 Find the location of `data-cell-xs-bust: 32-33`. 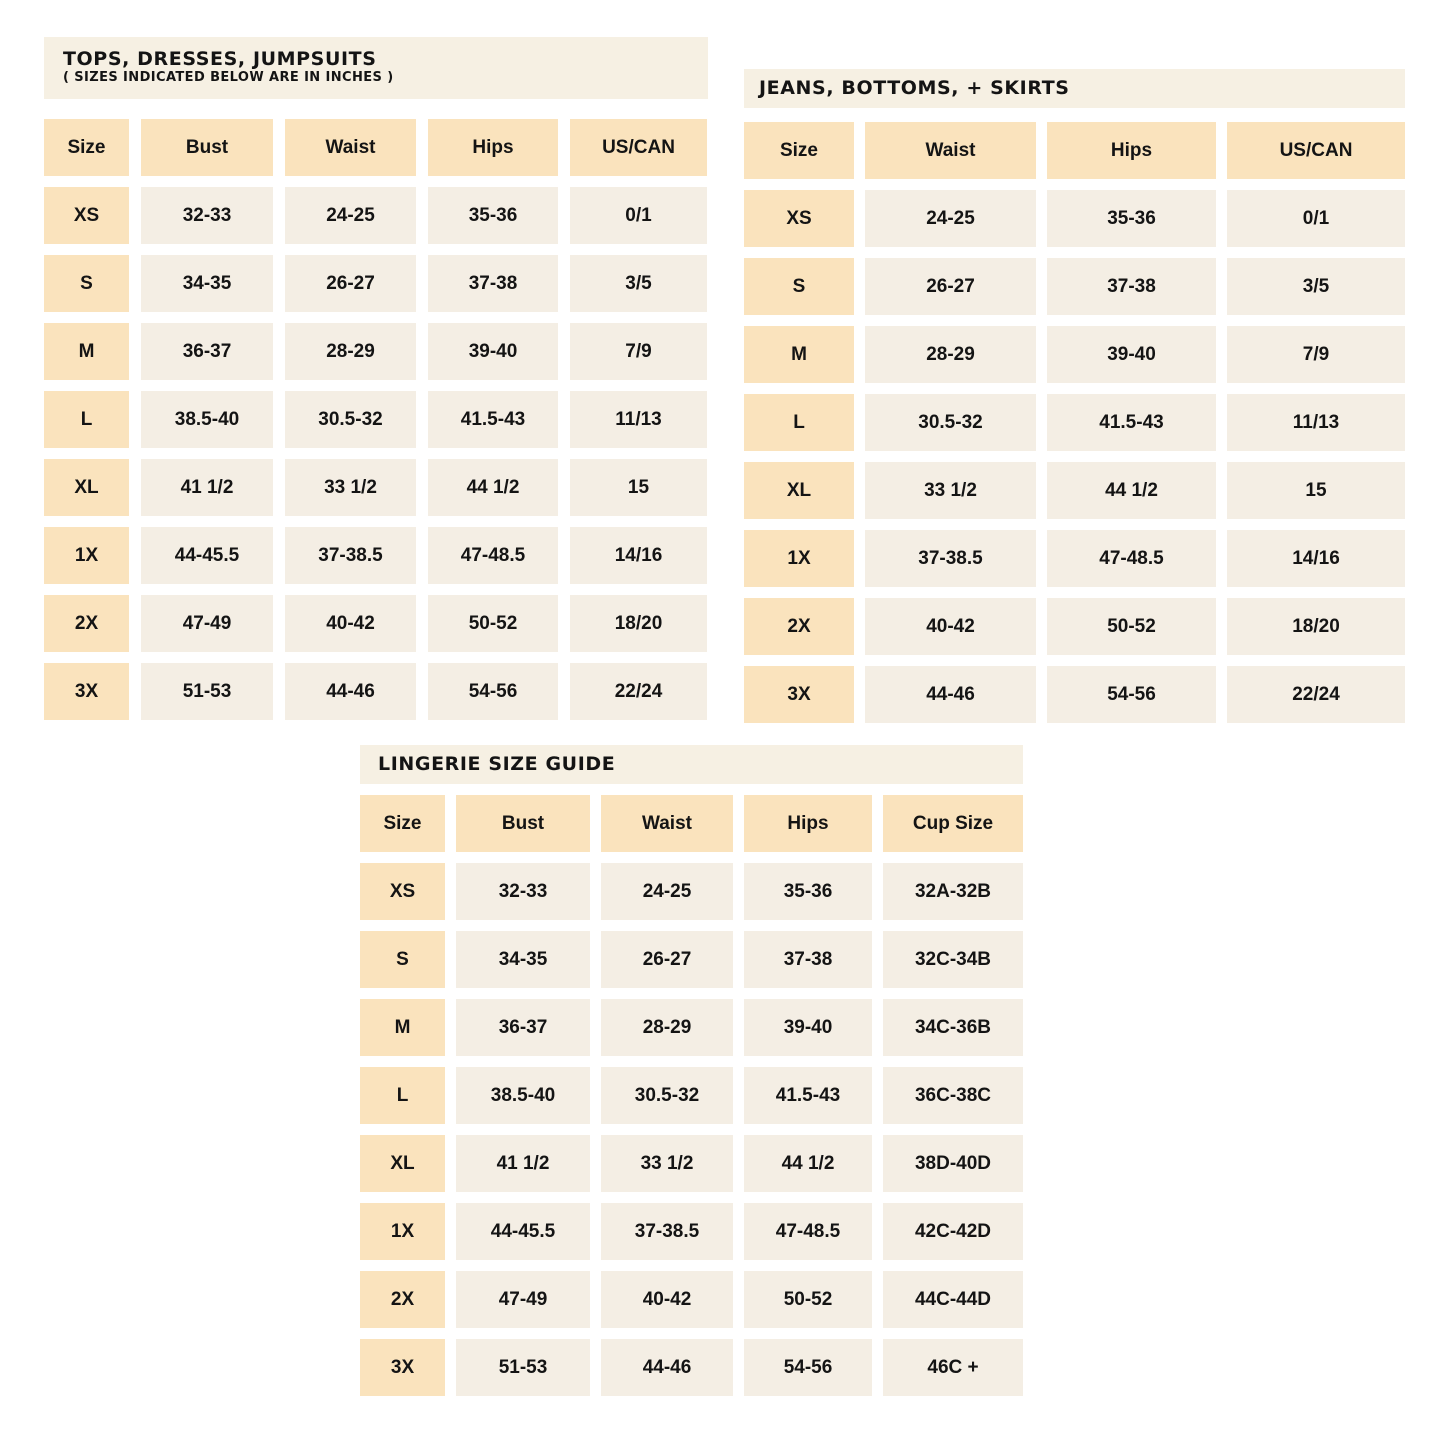

data-cell-xs-bust: 32-33 is located at coordinates (523, 891).